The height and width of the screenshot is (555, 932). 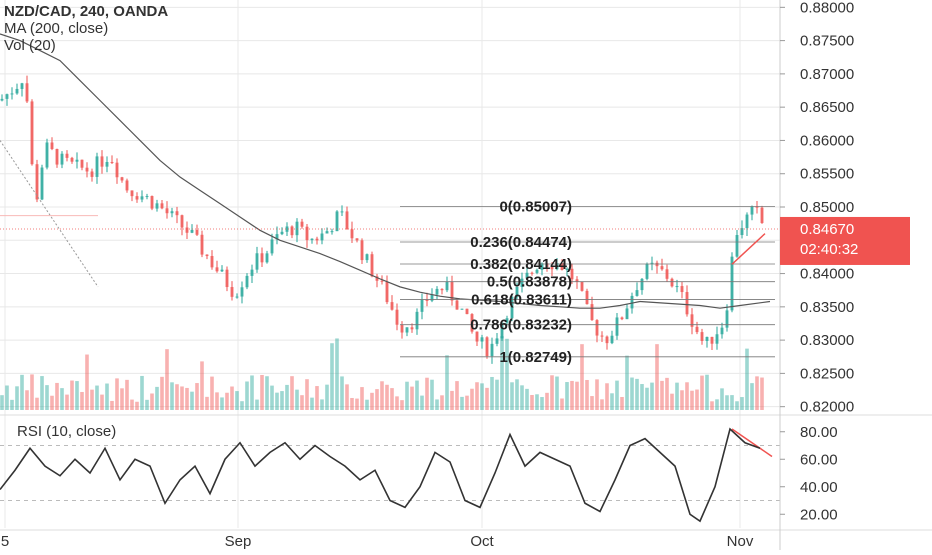 What do you see at coordinates (827, 140) in the screenshot?
I see `price-tick-label: 0.86000` at bounding box center [827, 140].